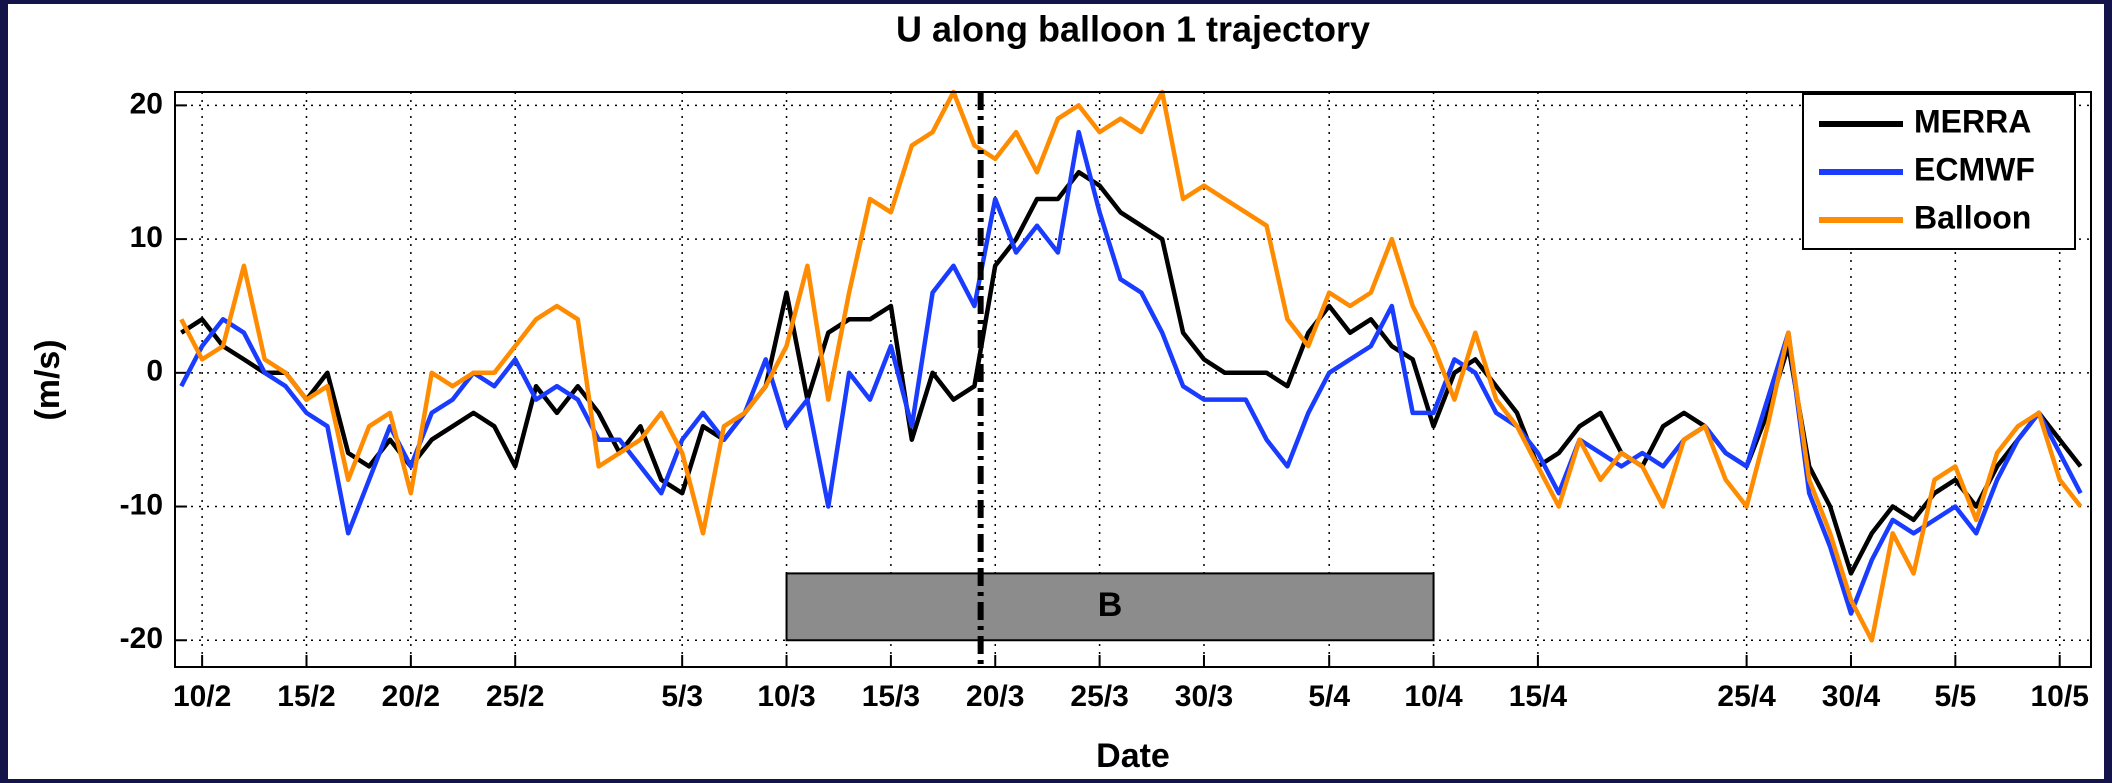  I want to click on y-tick-label: -20, so click(141, 638).